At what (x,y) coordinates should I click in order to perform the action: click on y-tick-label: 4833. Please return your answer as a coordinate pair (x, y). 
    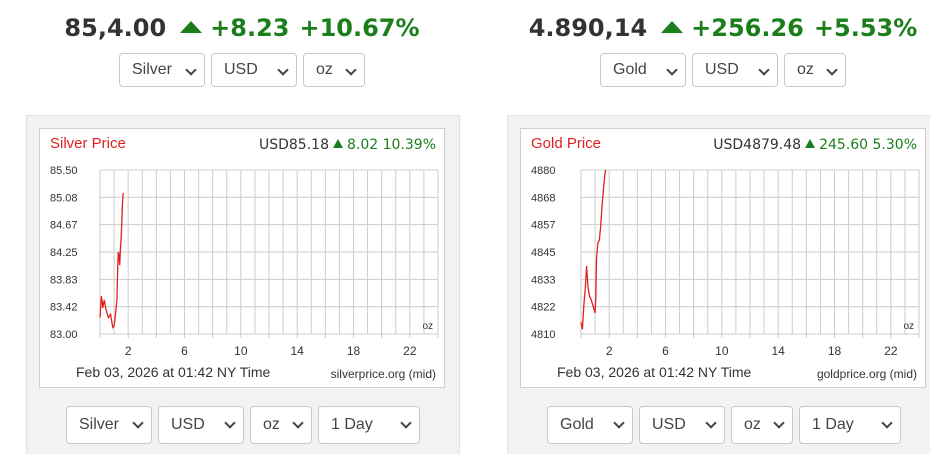
    Looking at the image, I should click on (543, 280).